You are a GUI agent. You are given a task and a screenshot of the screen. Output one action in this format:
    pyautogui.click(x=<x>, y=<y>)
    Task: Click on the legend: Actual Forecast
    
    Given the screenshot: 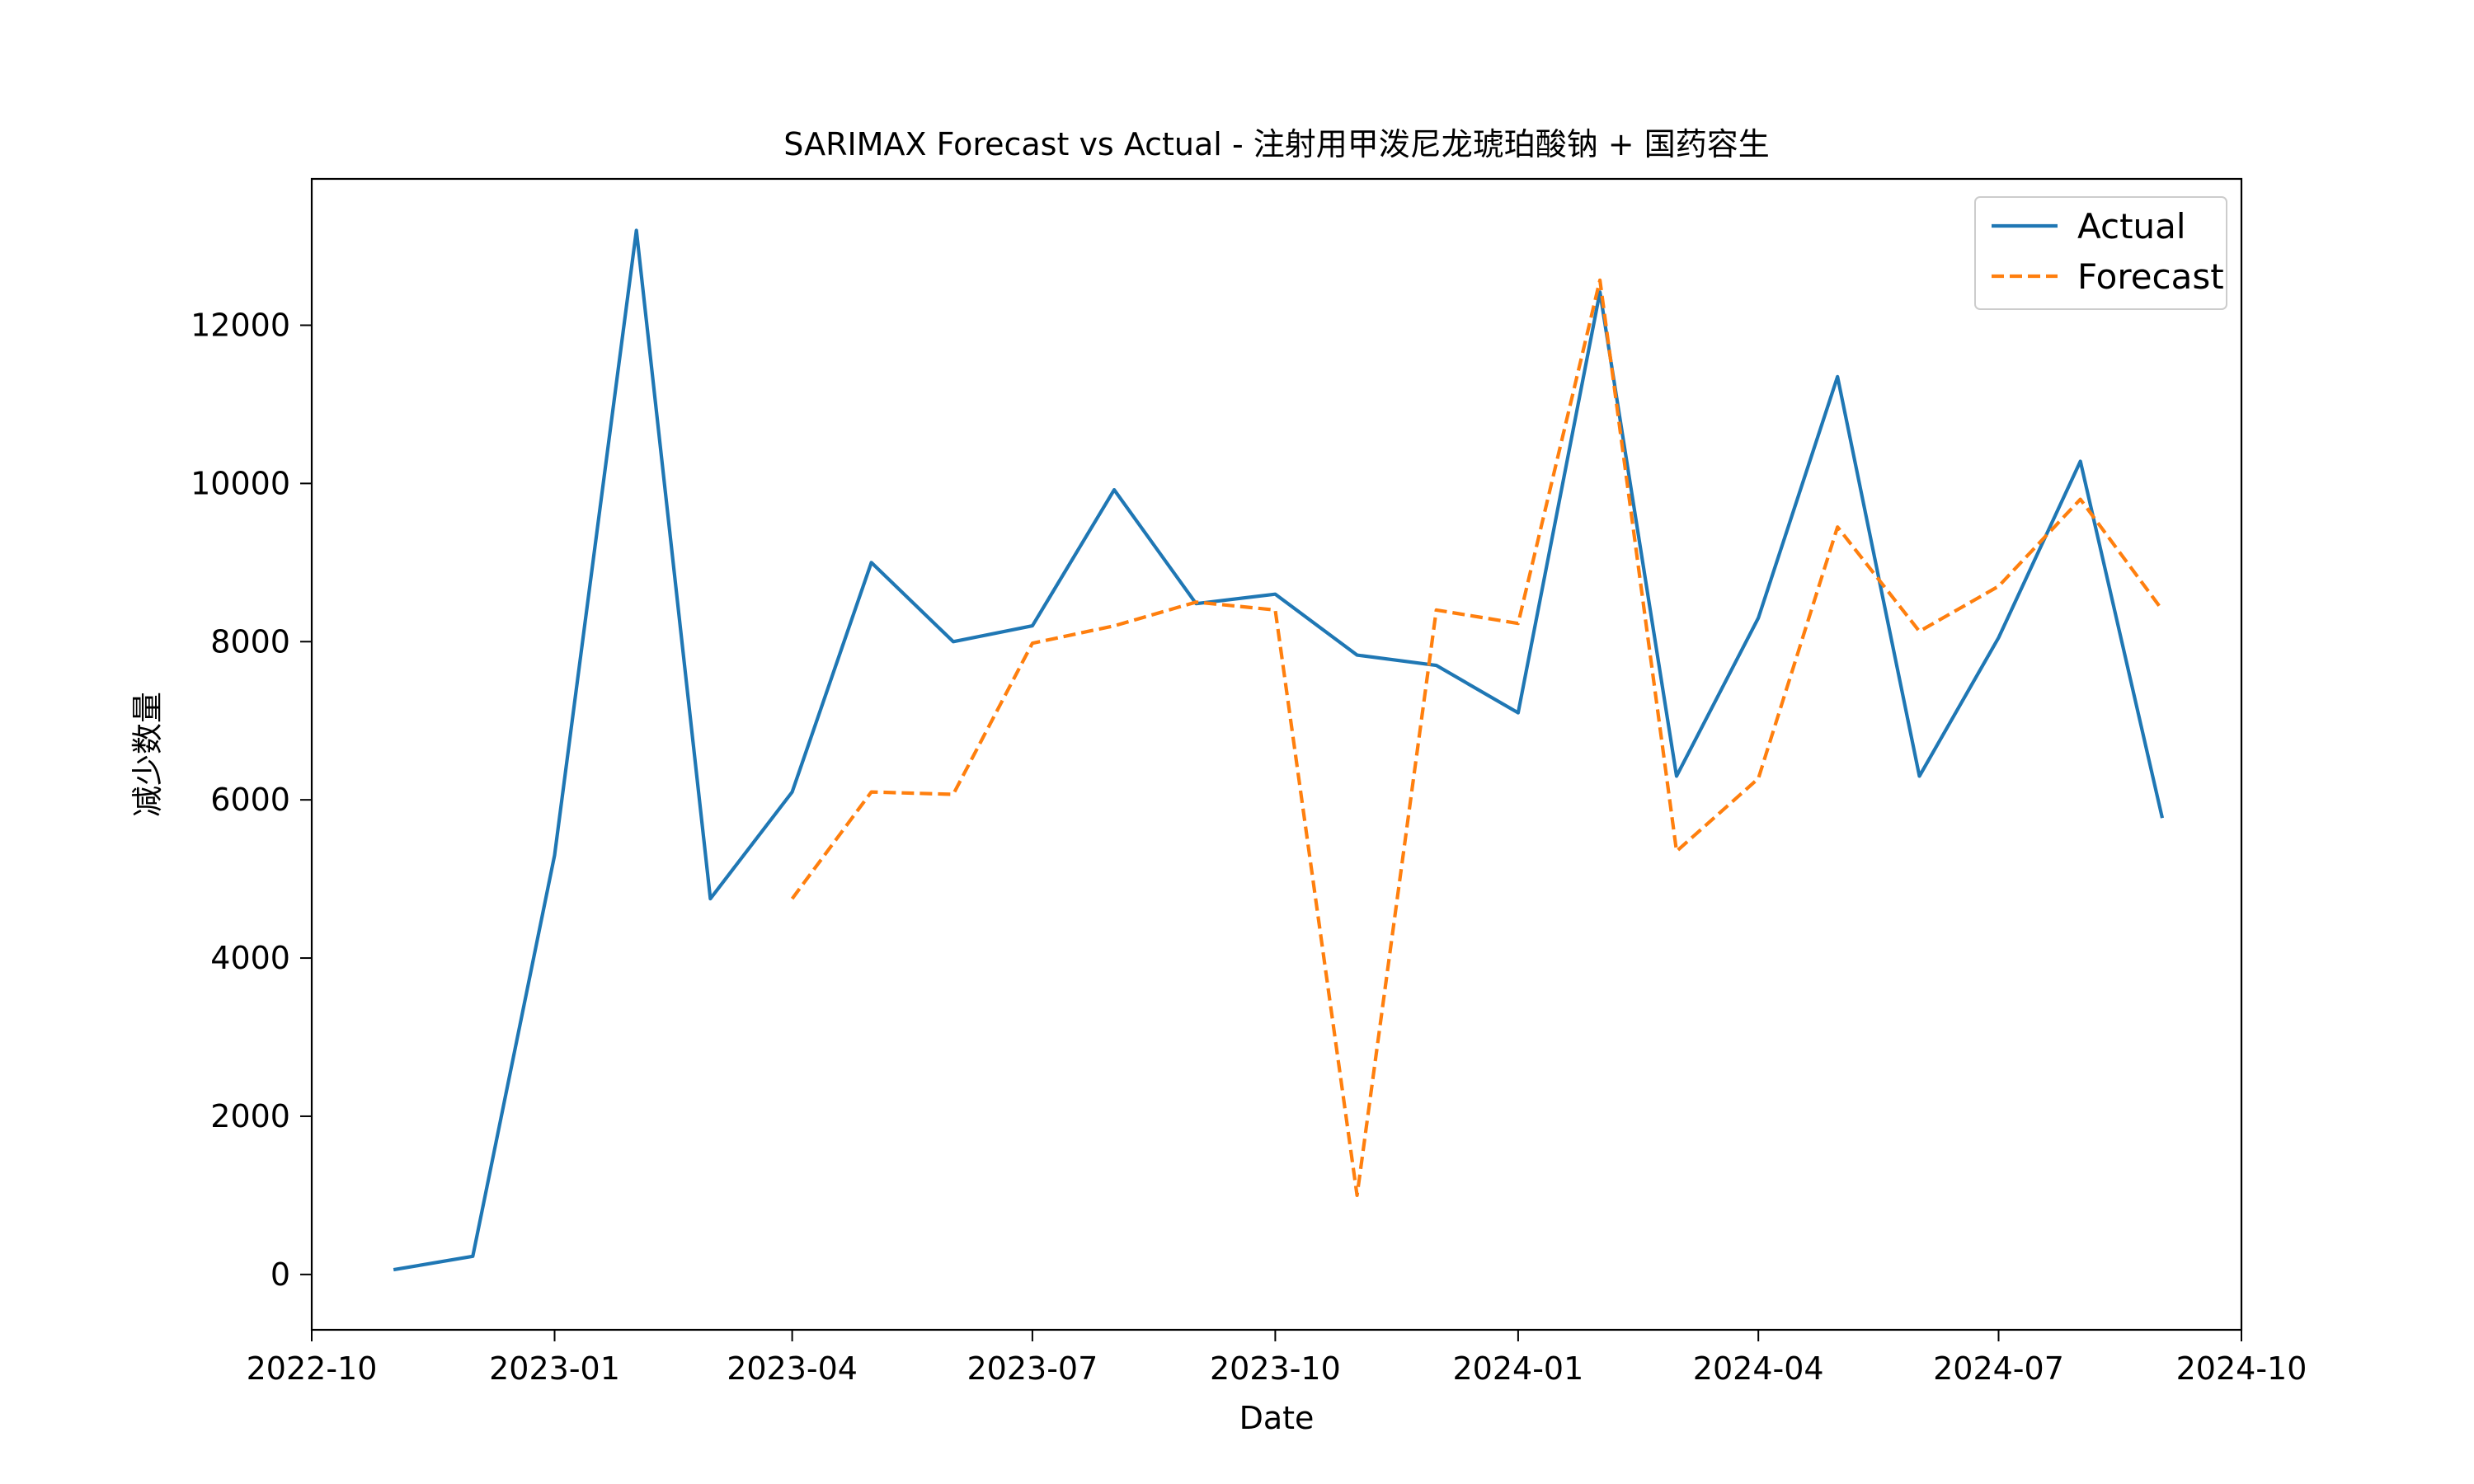 What is the action you would take?
    pyautogui.click(x=2100, y=253)
    